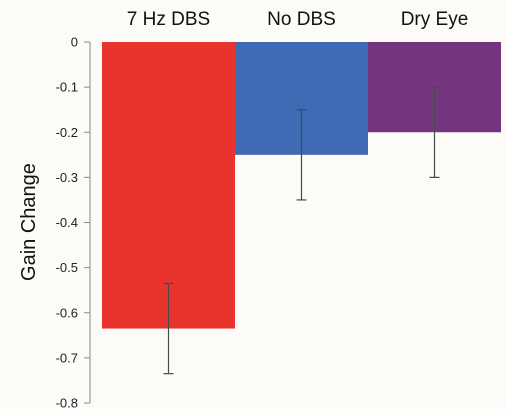 This screenshot has height=409, width=507. What do you see at coordinates (67, 312) in the screenshot?
I see `y-tick-label: -0.6` at bounding box center [67, 312].